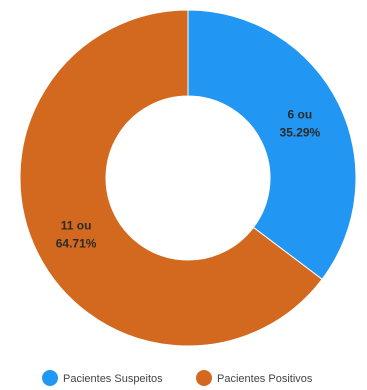  Describe the element at coordinates (300, 132) in the screenshot. I see `slice-label-percent: 35.29%` at that location.